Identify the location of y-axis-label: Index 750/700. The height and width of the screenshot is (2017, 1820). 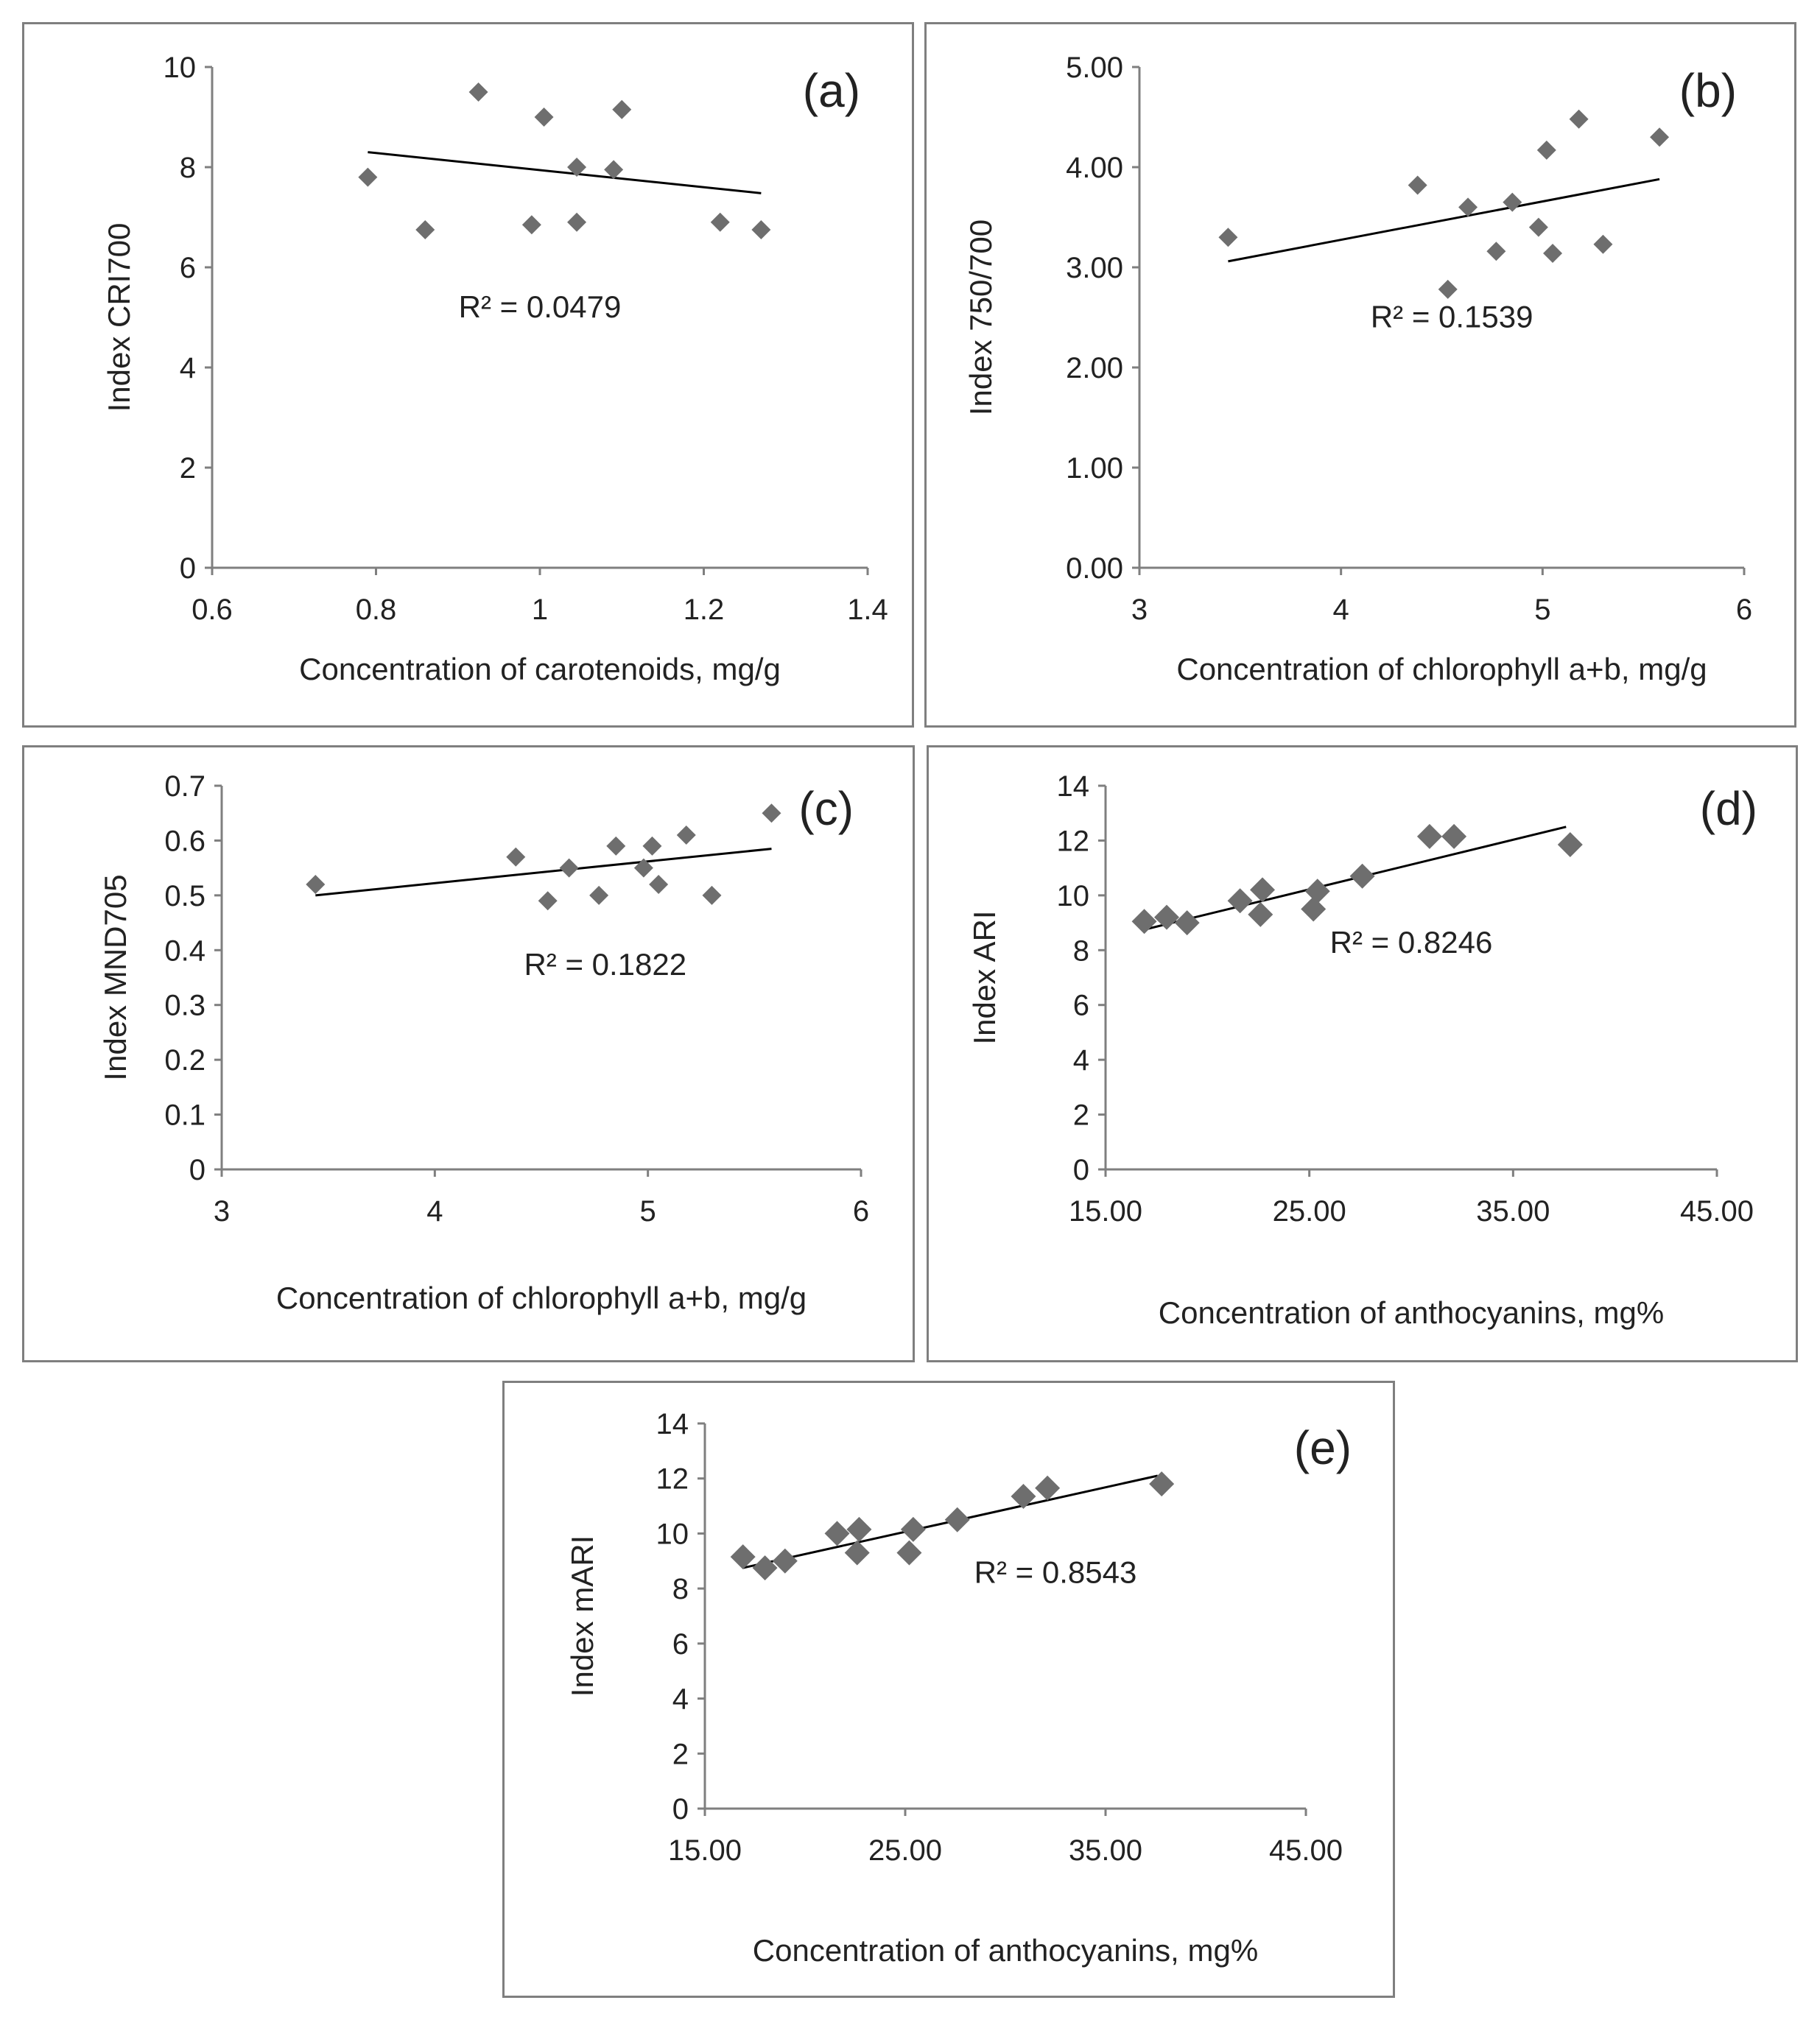
(980, 317).